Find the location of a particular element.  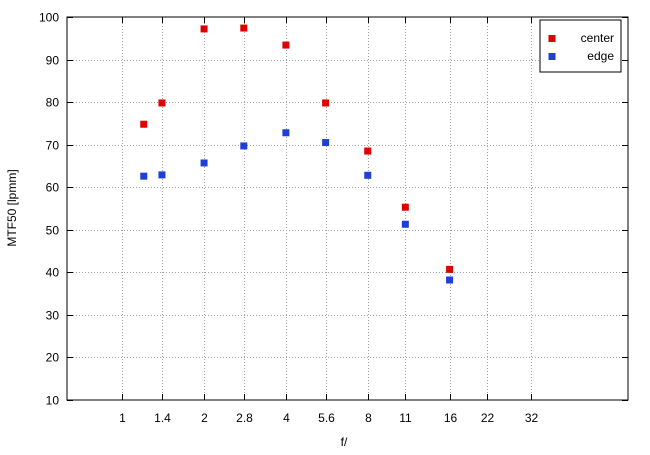

y-tick-labels: 10 20 30 40 50 60 70 80 90 100 is located at coordinates (49, 209).